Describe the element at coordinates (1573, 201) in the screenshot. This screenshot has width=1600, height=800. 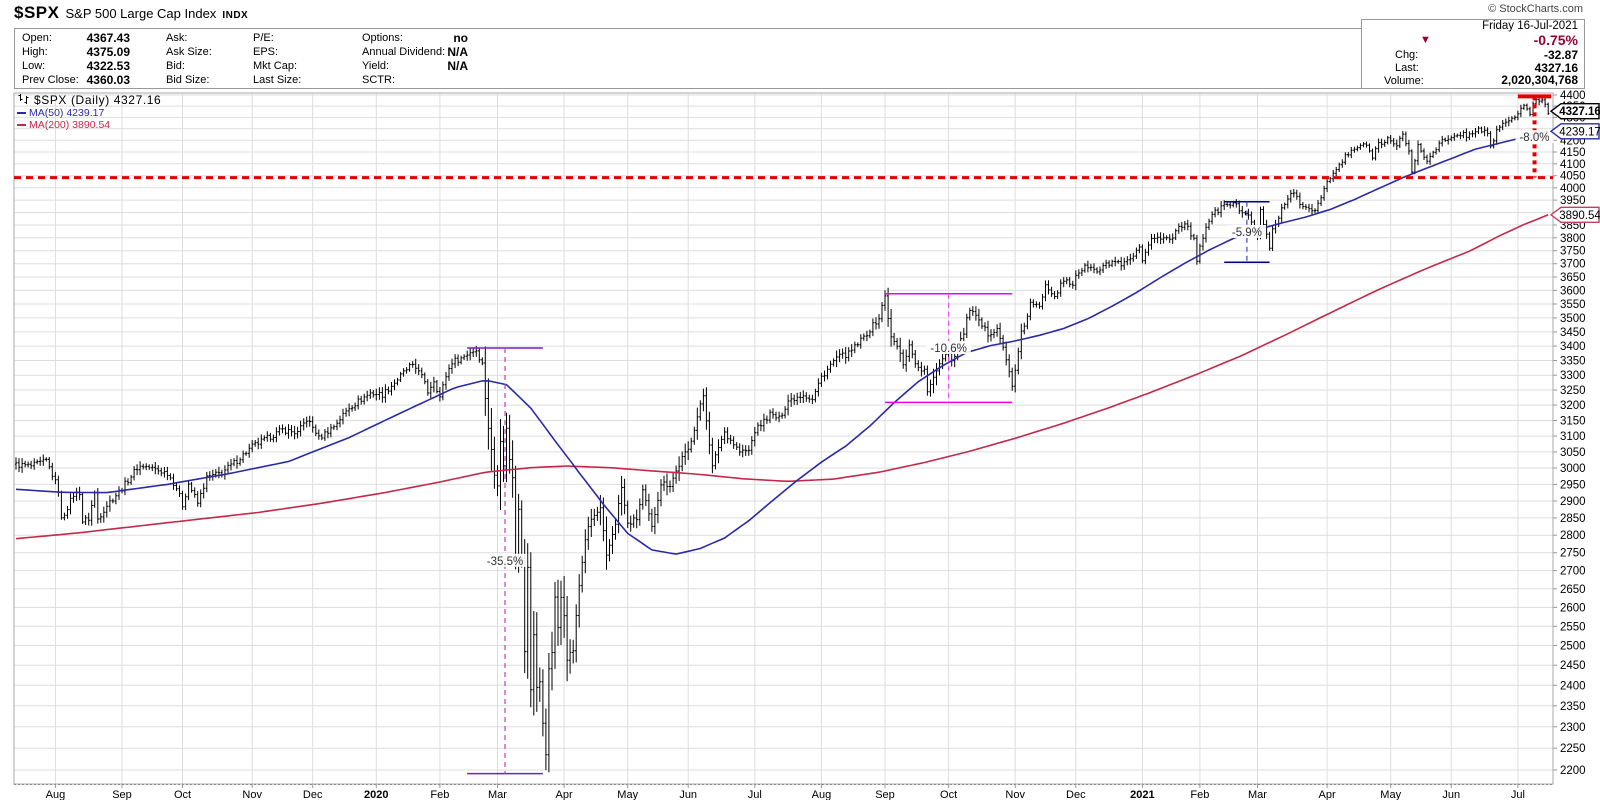
I see `y-axis-label: 3950` at that location.